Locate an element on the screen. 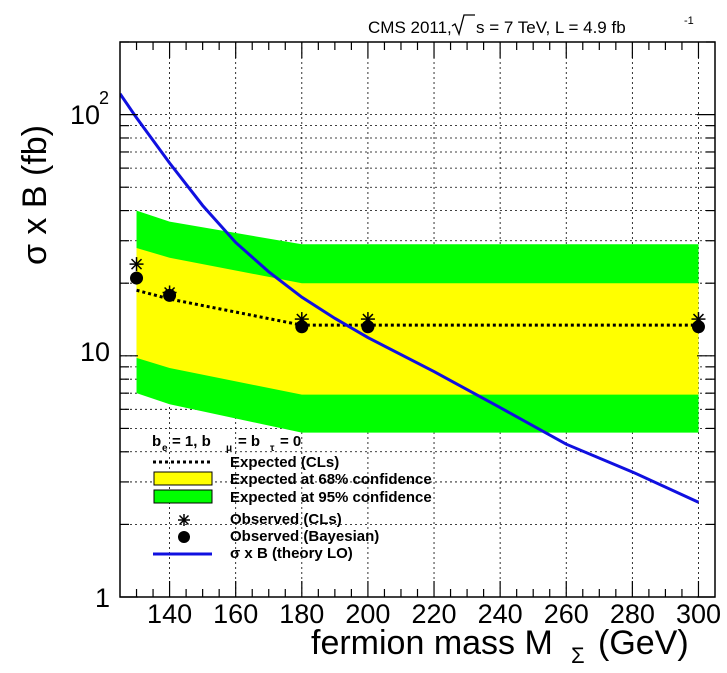 The width and height of the screenshot is (727, 673). svg-text: μ is located at coordinates (229, 448).